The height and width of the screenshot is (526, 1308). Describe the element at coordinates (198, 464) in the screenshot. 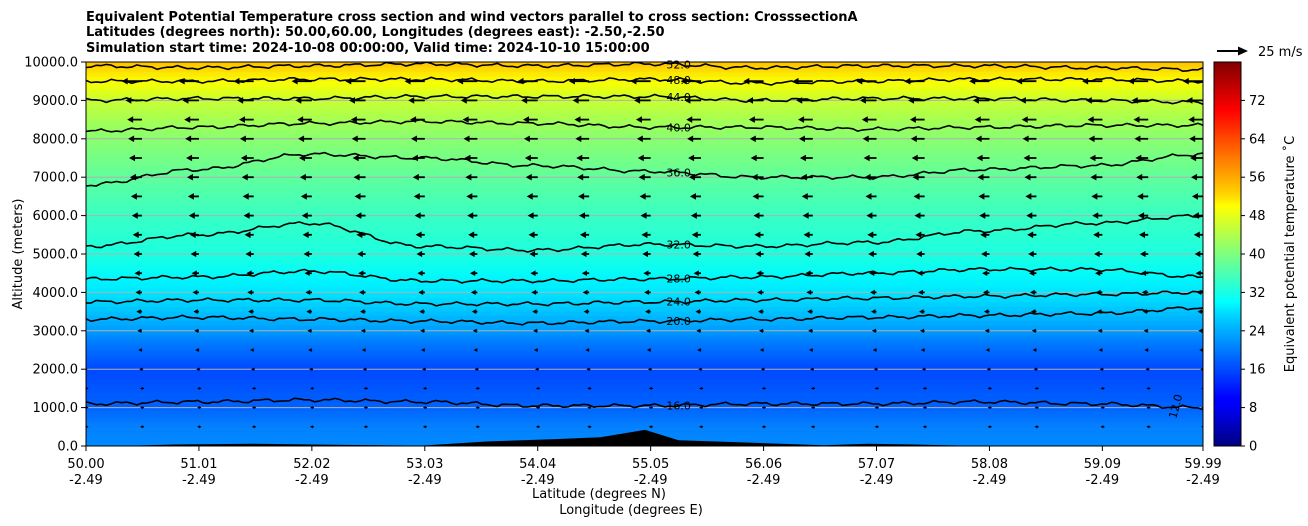

I see `x-tick-label-lat: 51.01` at that location.